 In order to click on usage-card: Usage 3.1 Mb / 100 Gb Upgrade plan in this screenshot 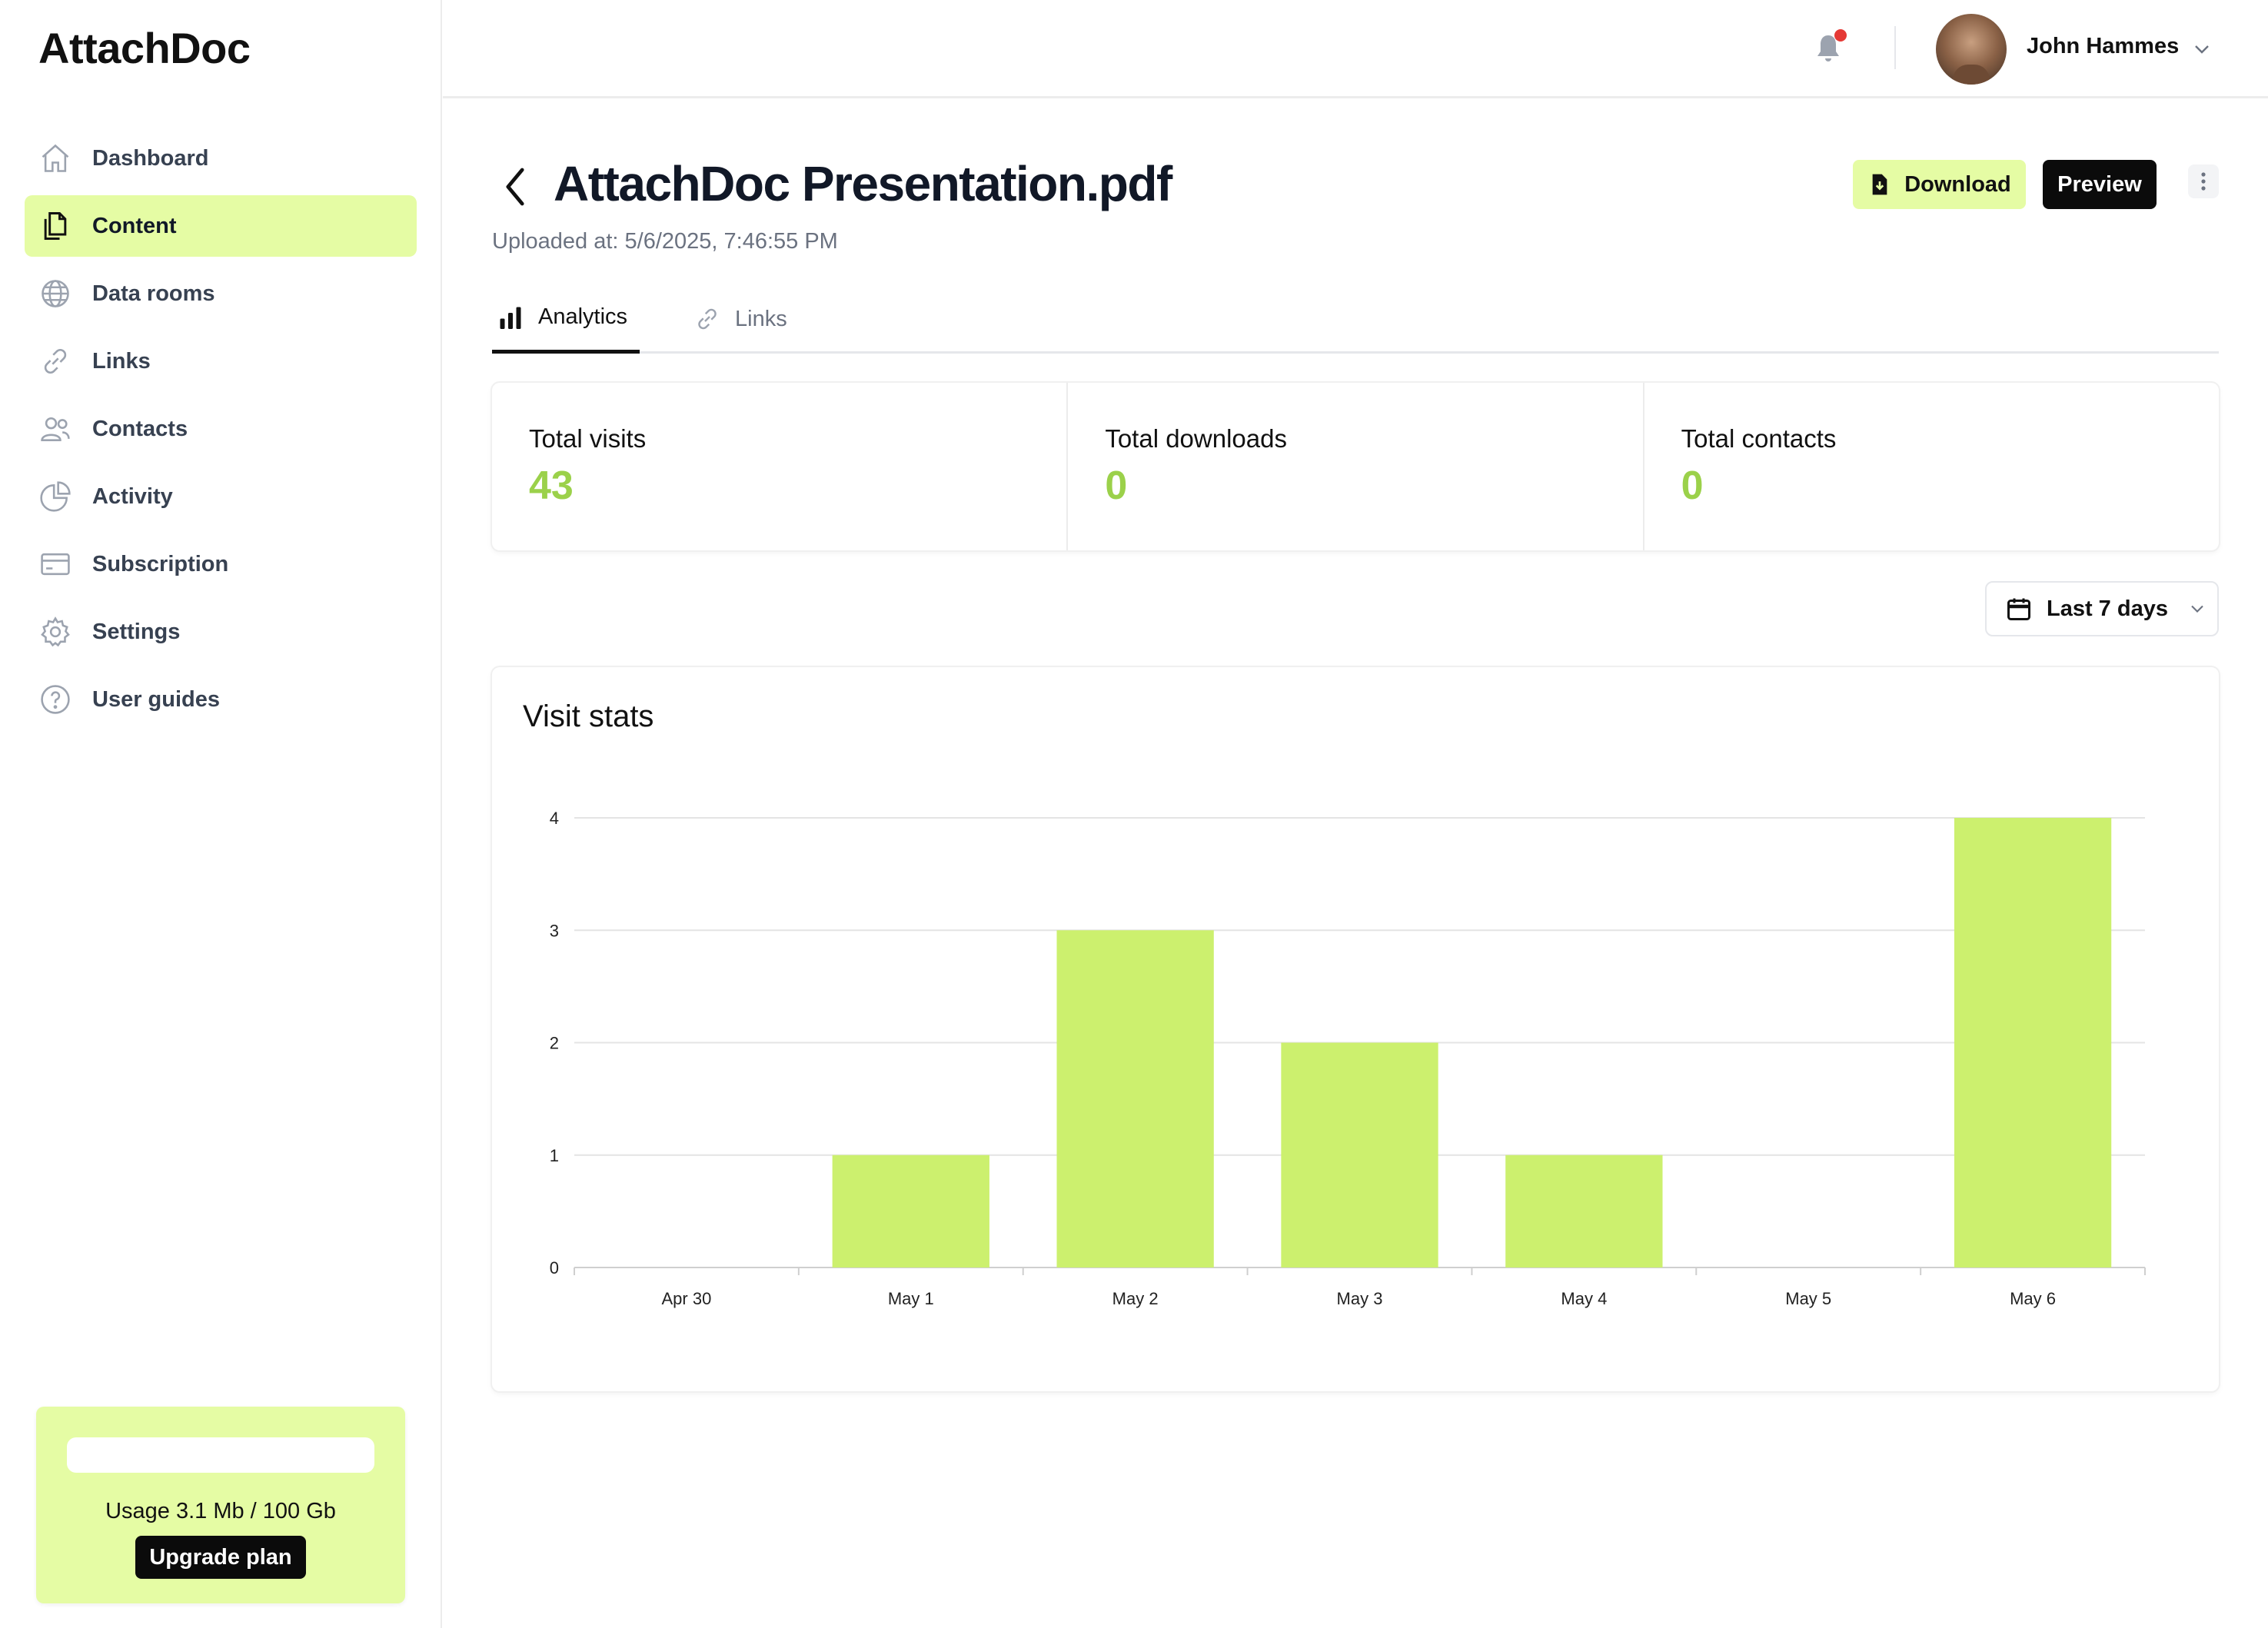, I will do `click(220, 1505)`.